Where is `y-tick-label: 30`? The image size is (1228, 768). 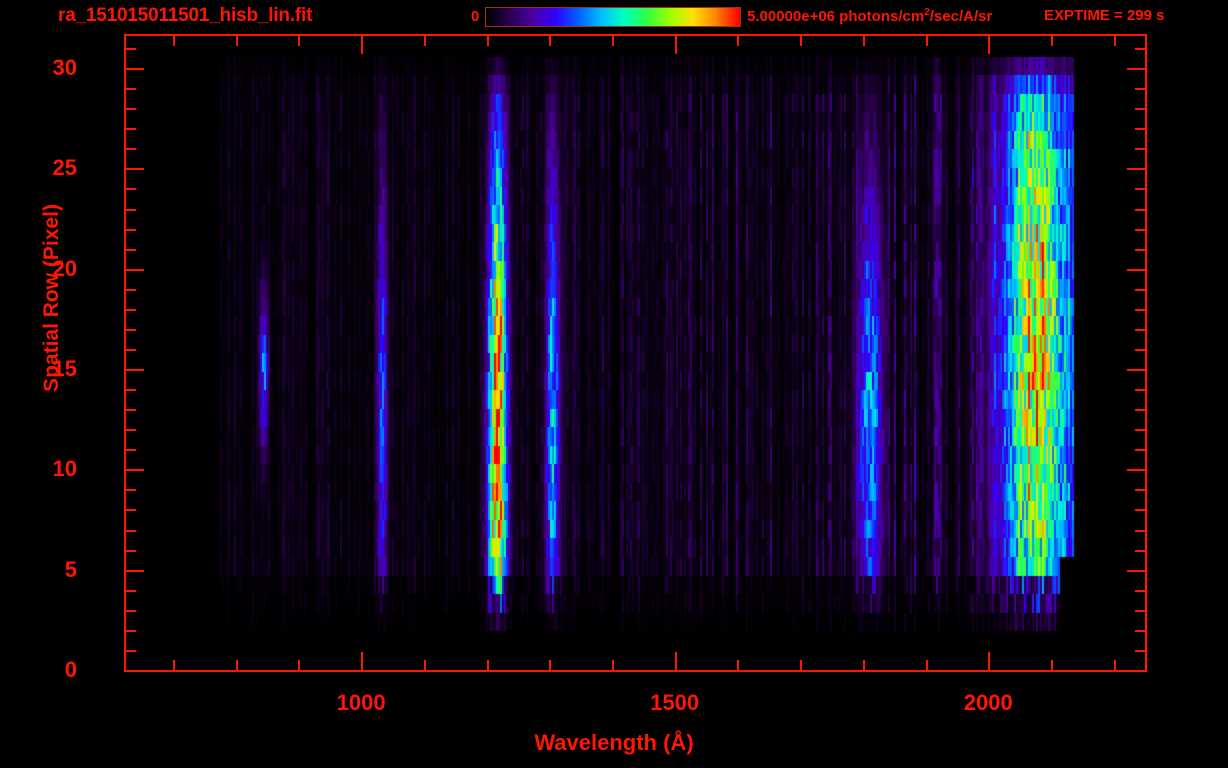 y-tick-label: 30 is located at coordinates (64, 68).